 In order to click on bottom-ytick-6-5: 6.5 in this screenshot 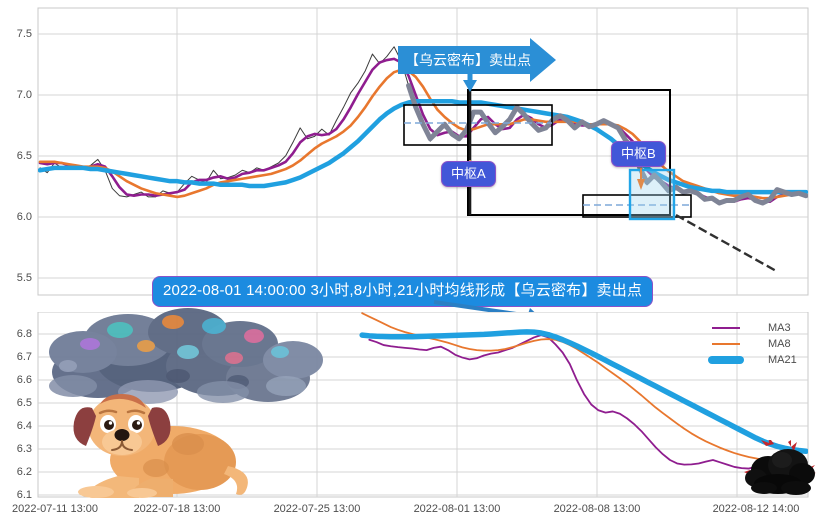, I will do `click(24, 403)`.